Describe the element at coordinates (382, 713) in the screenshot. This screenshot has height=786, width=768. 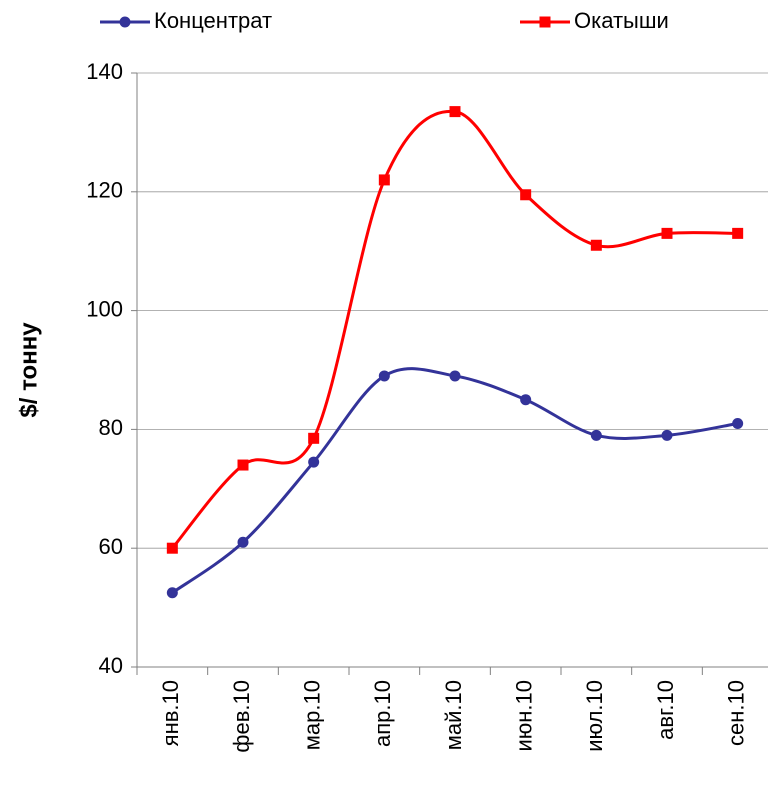
I see `x-tick-label: апр.10` at that location.